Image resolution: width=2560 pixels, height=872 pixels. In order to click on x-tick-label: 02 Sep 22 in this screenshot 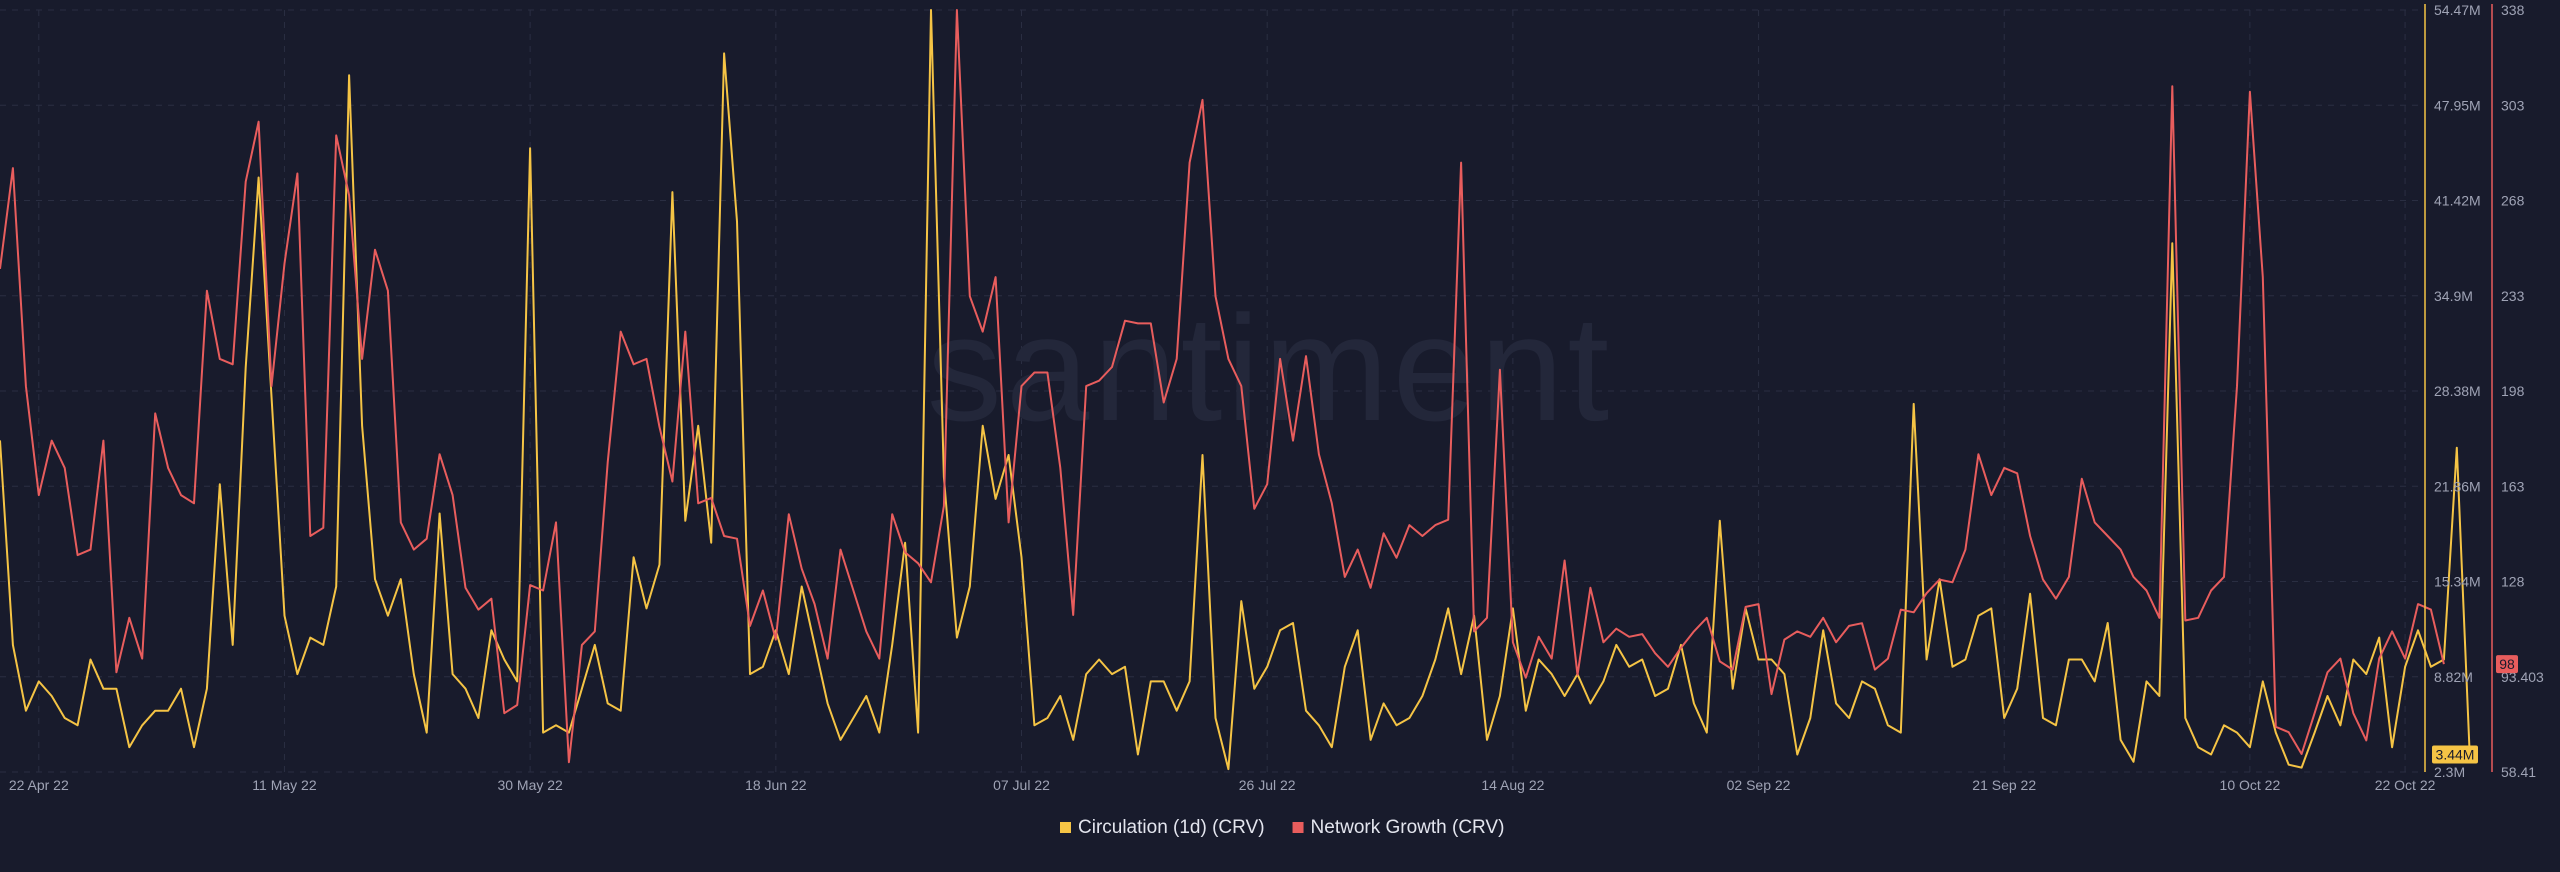, I will do `click(1759, 785)`.